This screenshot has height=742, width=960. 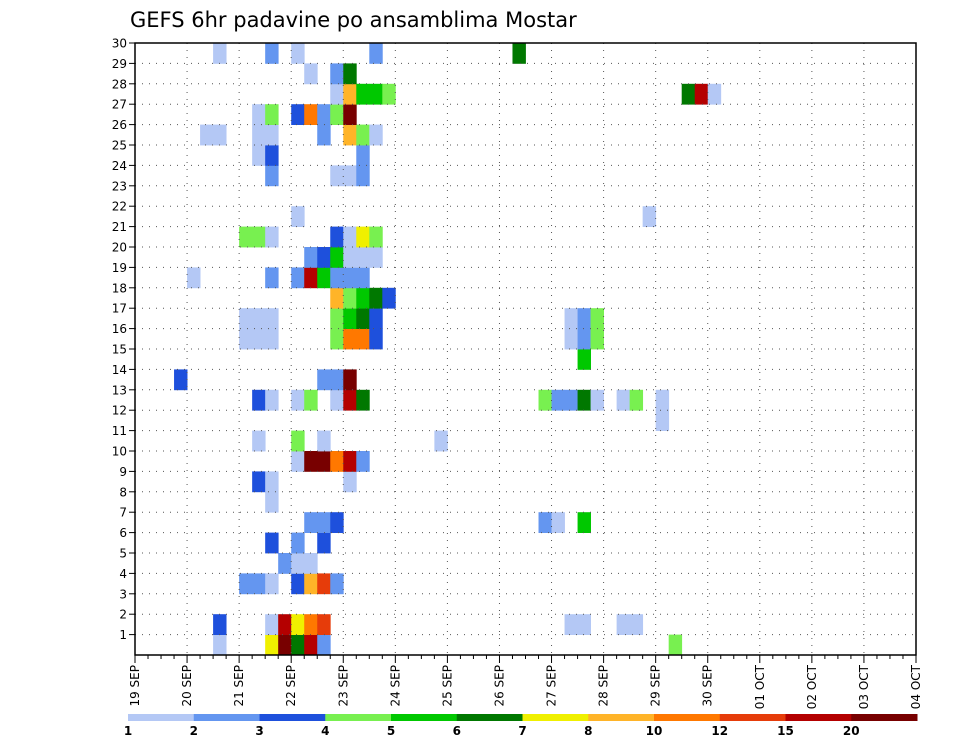 What do you see at coordinates (864, 686) in the screenshot?
I see `x-tick-label: 03 OCT` at bounding box center [864, 686].